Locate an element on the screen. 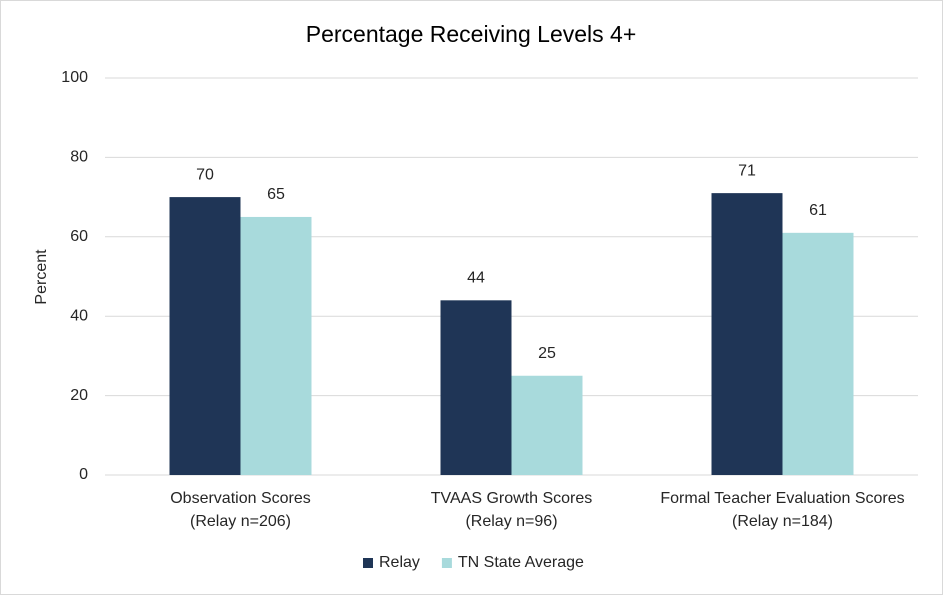 This screenshot has height=595, width=943. x-tick-label: Formal Teacher Evaluation Scores is located at coordinates (782, 498).